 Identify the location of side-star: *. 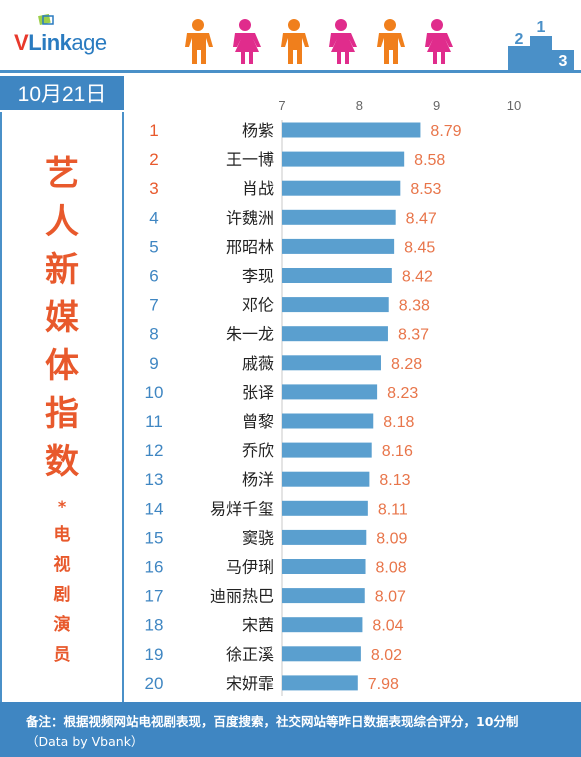
(62, 506).